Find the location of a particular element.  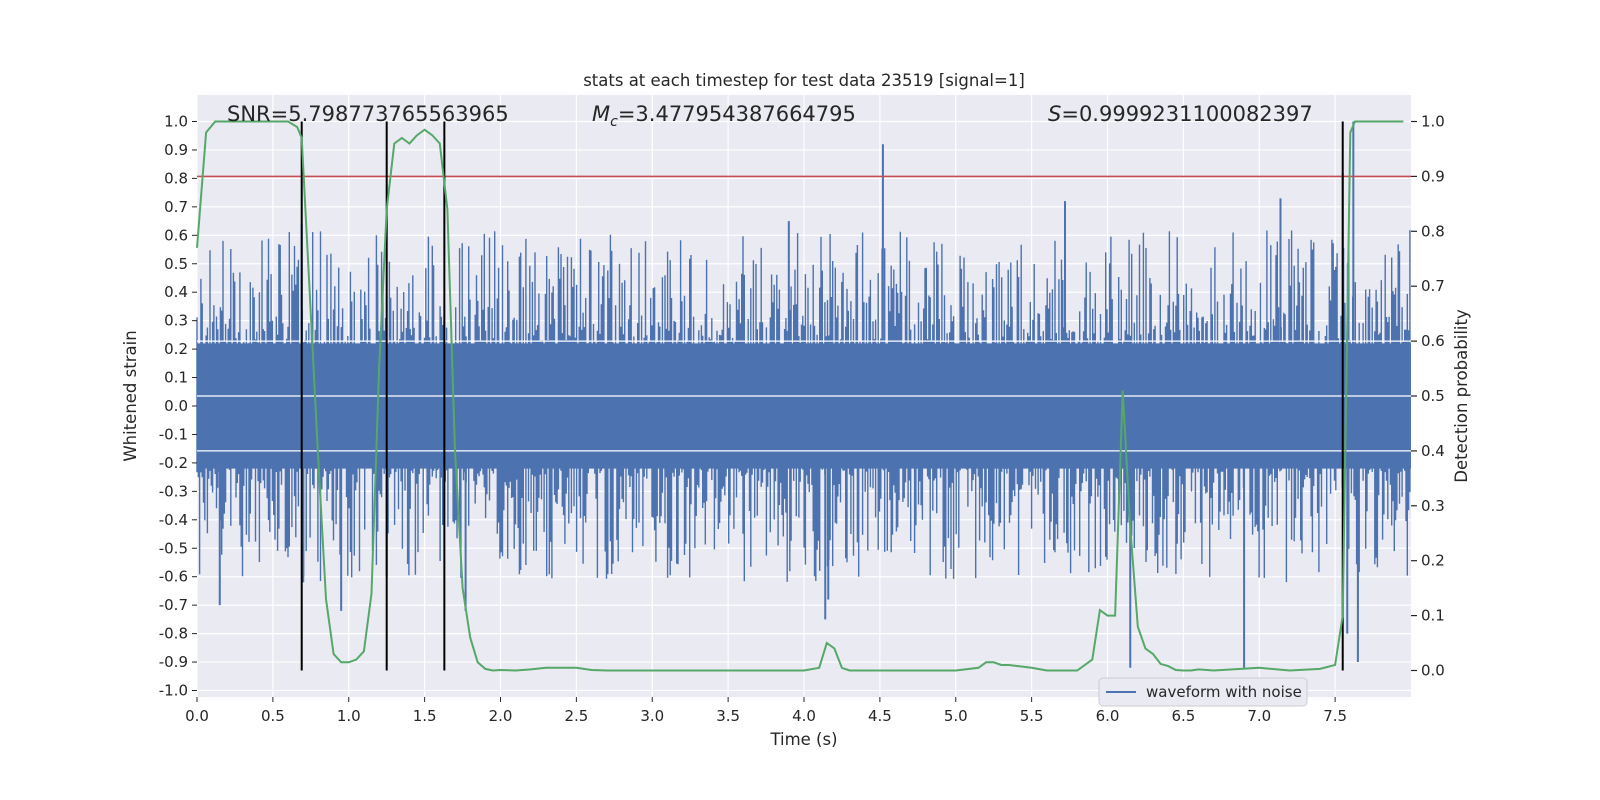

x-tick-label: 5.5 is located at coordinates (1032, 716).